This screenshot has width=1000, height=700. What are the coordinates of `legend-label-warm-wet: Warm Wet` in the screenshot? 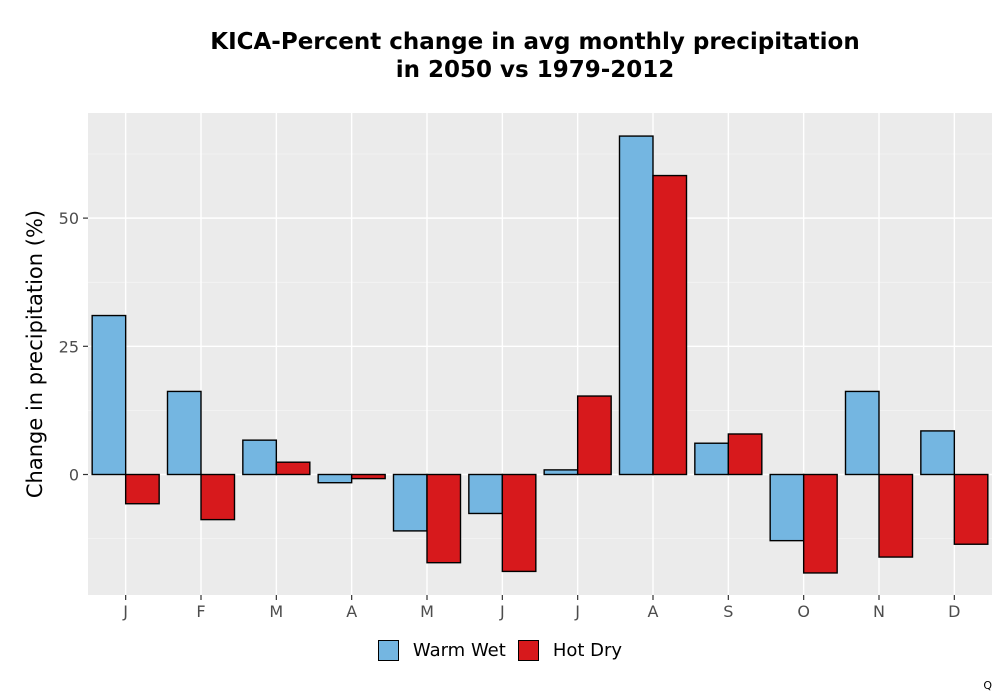 It's located at (459, 650).